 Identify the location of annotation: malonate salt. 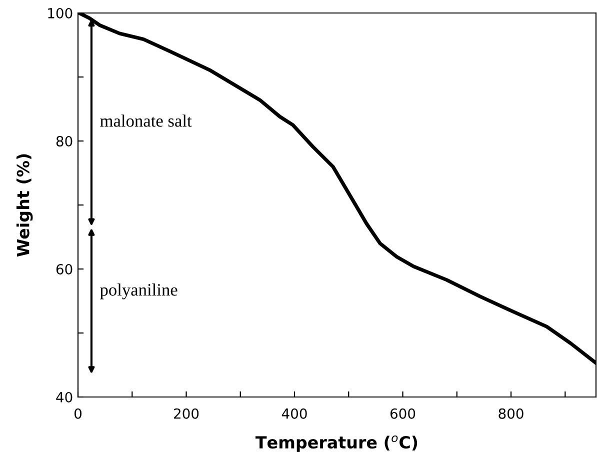
(146, 120).